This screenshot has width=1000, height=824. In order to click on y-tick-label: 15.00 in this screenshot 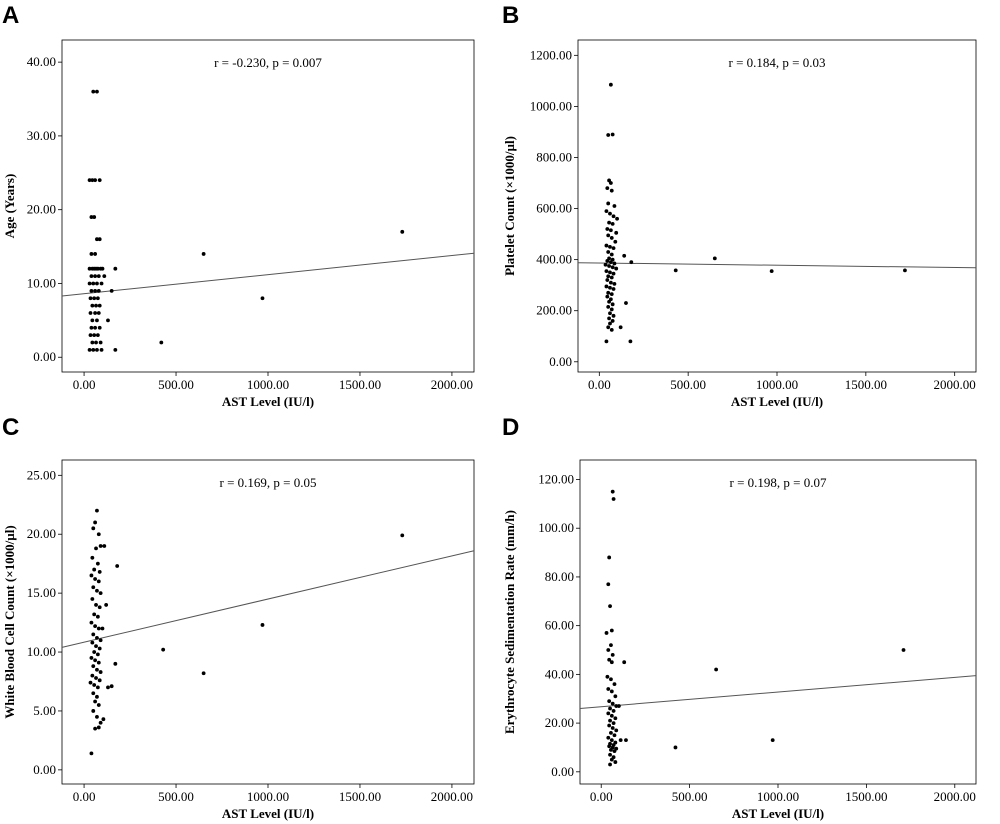, I will do `click(41, 592)`.